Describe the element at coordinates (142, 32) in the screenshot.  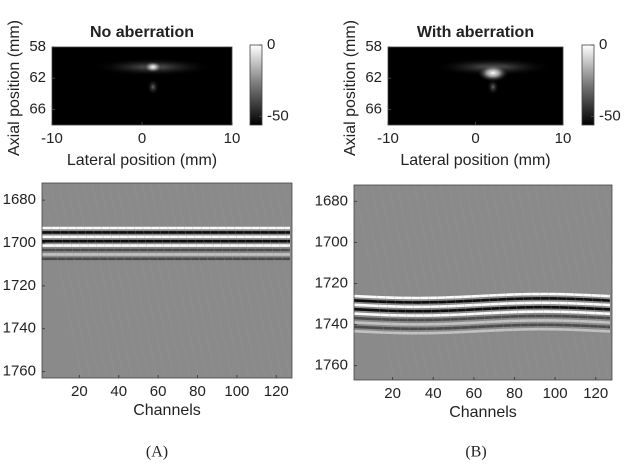
I see `chart-title: No aberration` at that location.